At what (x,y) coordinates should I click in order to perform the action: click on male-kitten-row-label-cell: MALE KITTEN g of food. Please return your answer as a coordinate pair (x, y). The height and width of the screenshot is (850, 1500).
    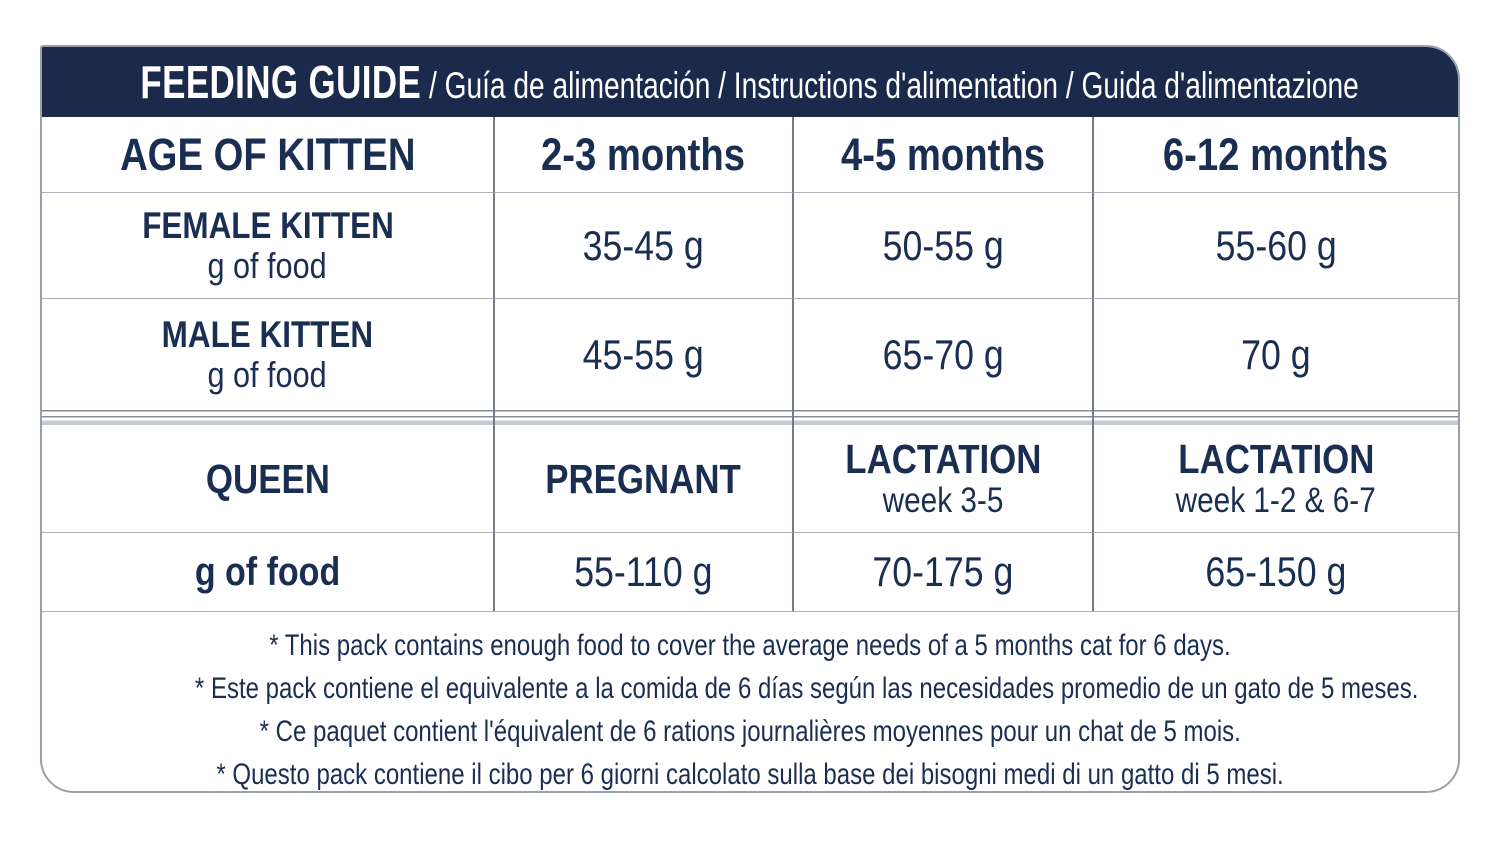
    Looking at the image, I should click on (267, 354).